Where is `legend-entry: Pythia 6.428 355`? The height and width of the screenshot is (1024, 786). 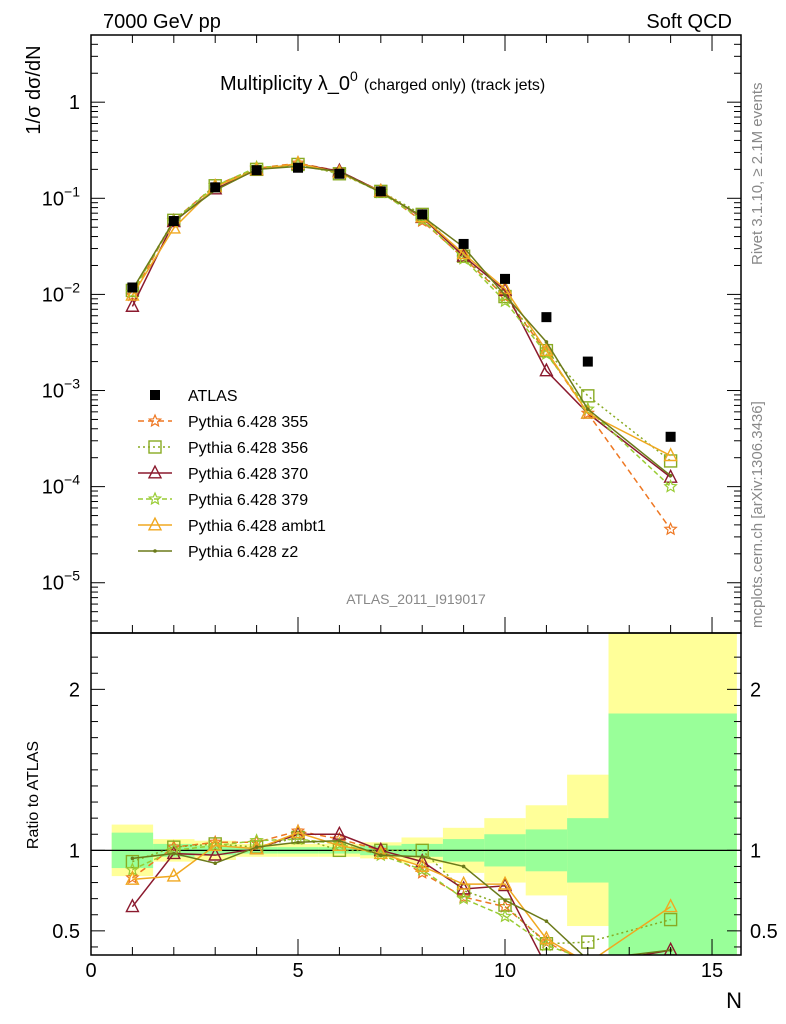
legend-entry: Pythia 6.428 355 is located at coordinates (223, 422).